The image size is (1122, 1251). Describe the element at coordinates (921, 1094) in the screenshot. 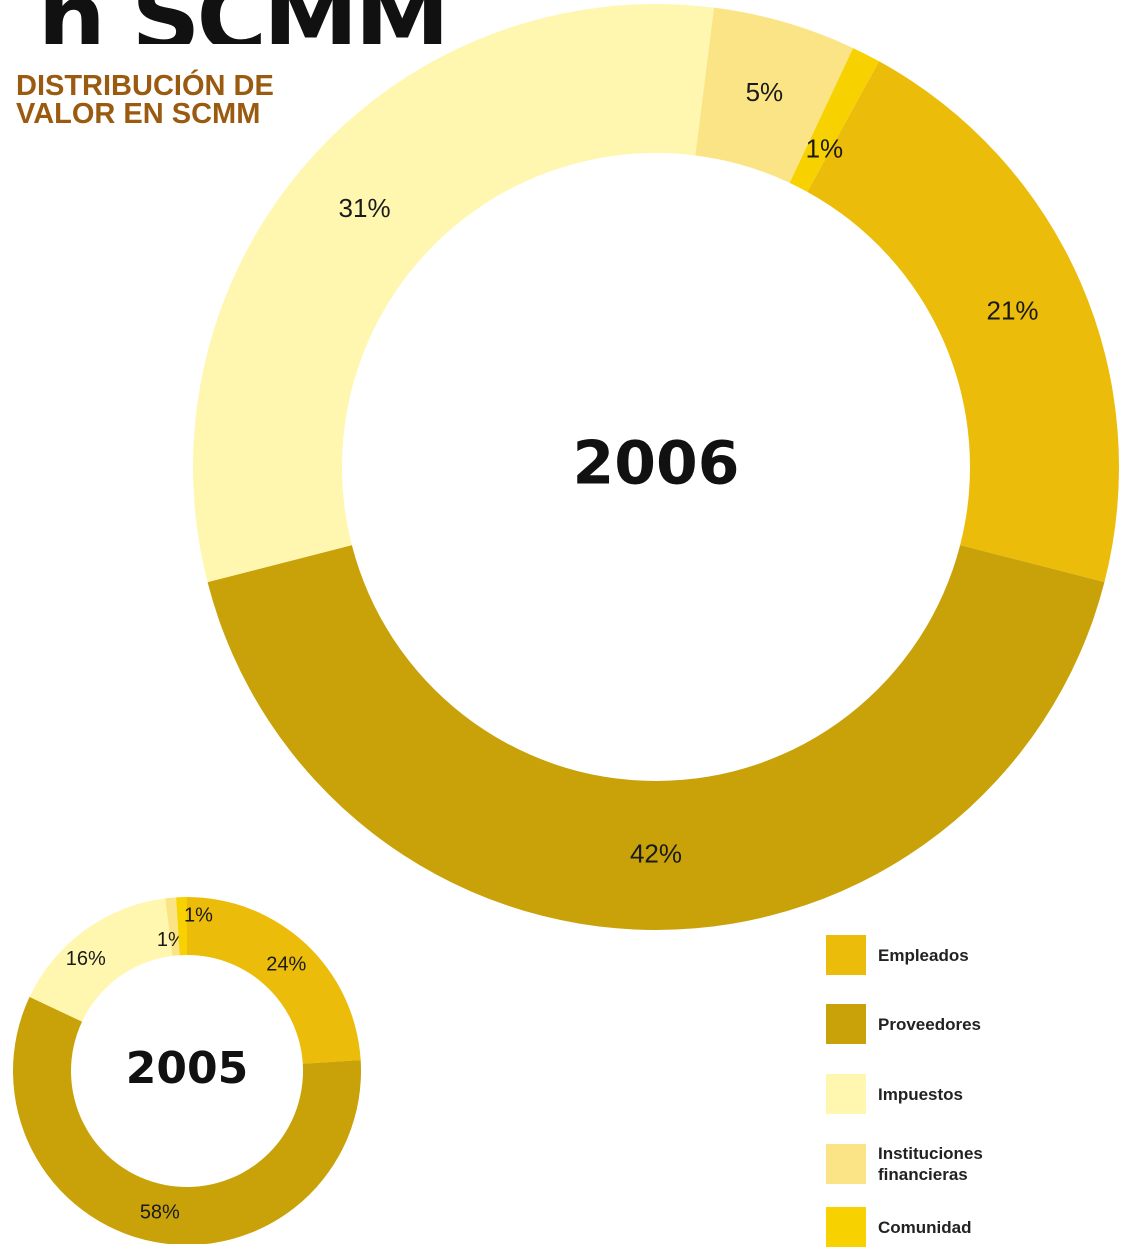

I see `legend-label-impuestos: Impuestos` at that location.